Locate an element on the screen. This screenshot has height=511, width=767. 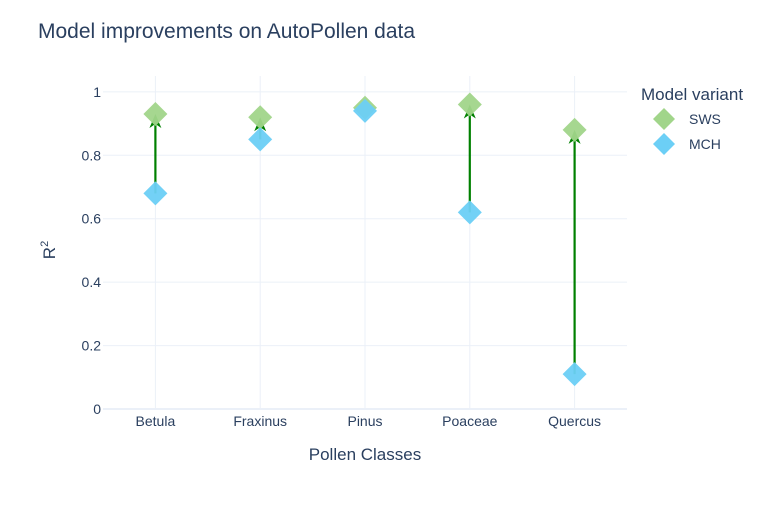
point-mch-quercus is located at coordinates (574, 374).